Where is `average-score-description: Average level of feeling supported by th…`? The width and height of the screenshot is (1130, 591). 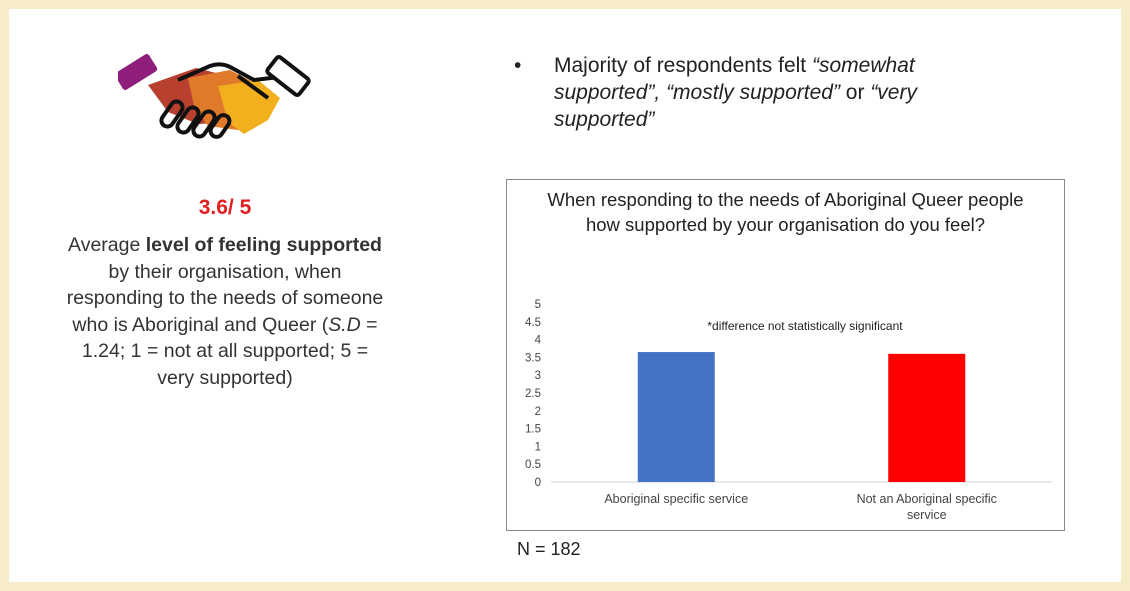 average-score-description: Average level of feeling supported by th… is located at coordinates (225, 311).